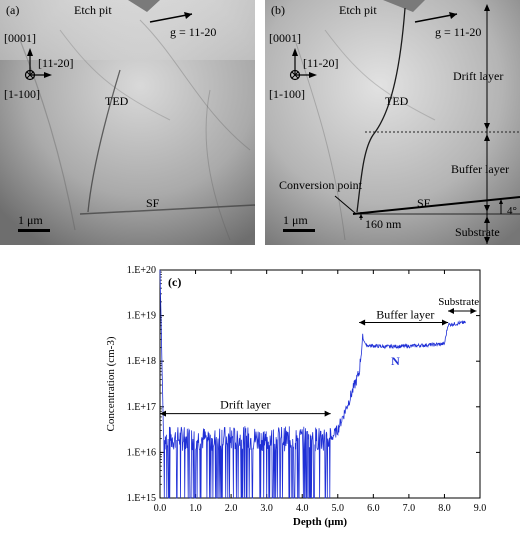 The image size is (520, 535). Describe the element at coordinates (13, 10) in the screenshot. I see `panel-label-a: (a)` at that location.